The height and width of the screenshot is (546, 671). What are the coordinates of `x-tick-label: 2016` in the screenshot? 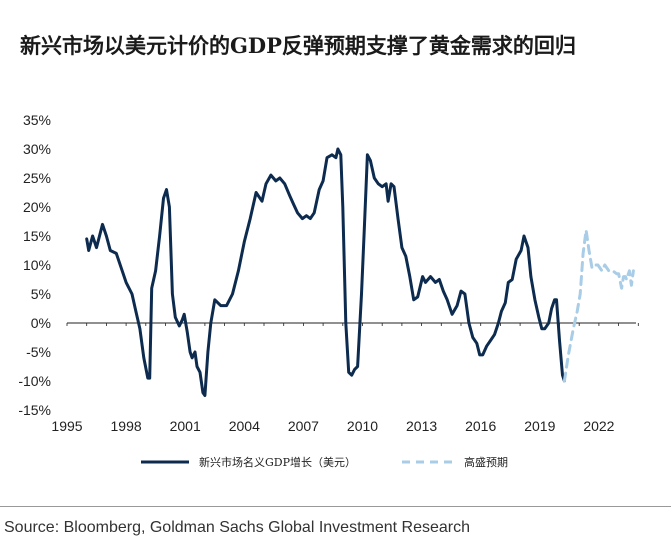 It's located at (480, 426).